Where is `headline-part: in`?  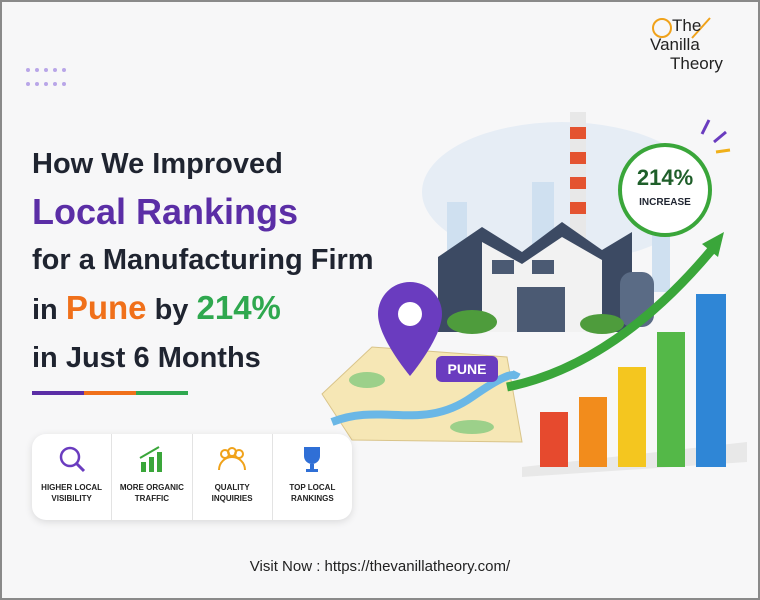 headline-part: in is located at coordinates (45, 310).